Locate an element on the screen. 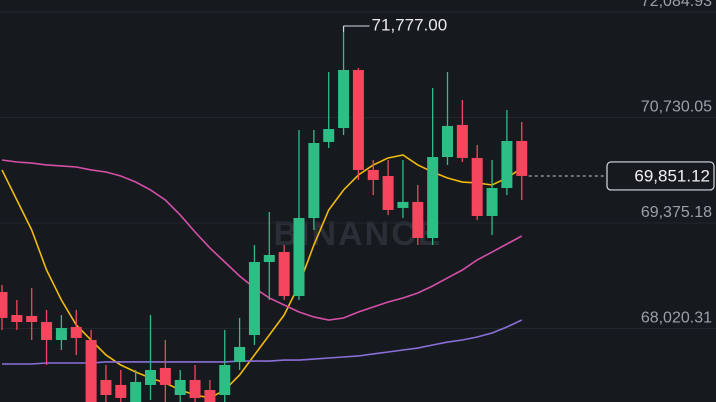 The image size is (716, 402). y-tick-label: 68,020.31 is located at coordinates (676, 318).